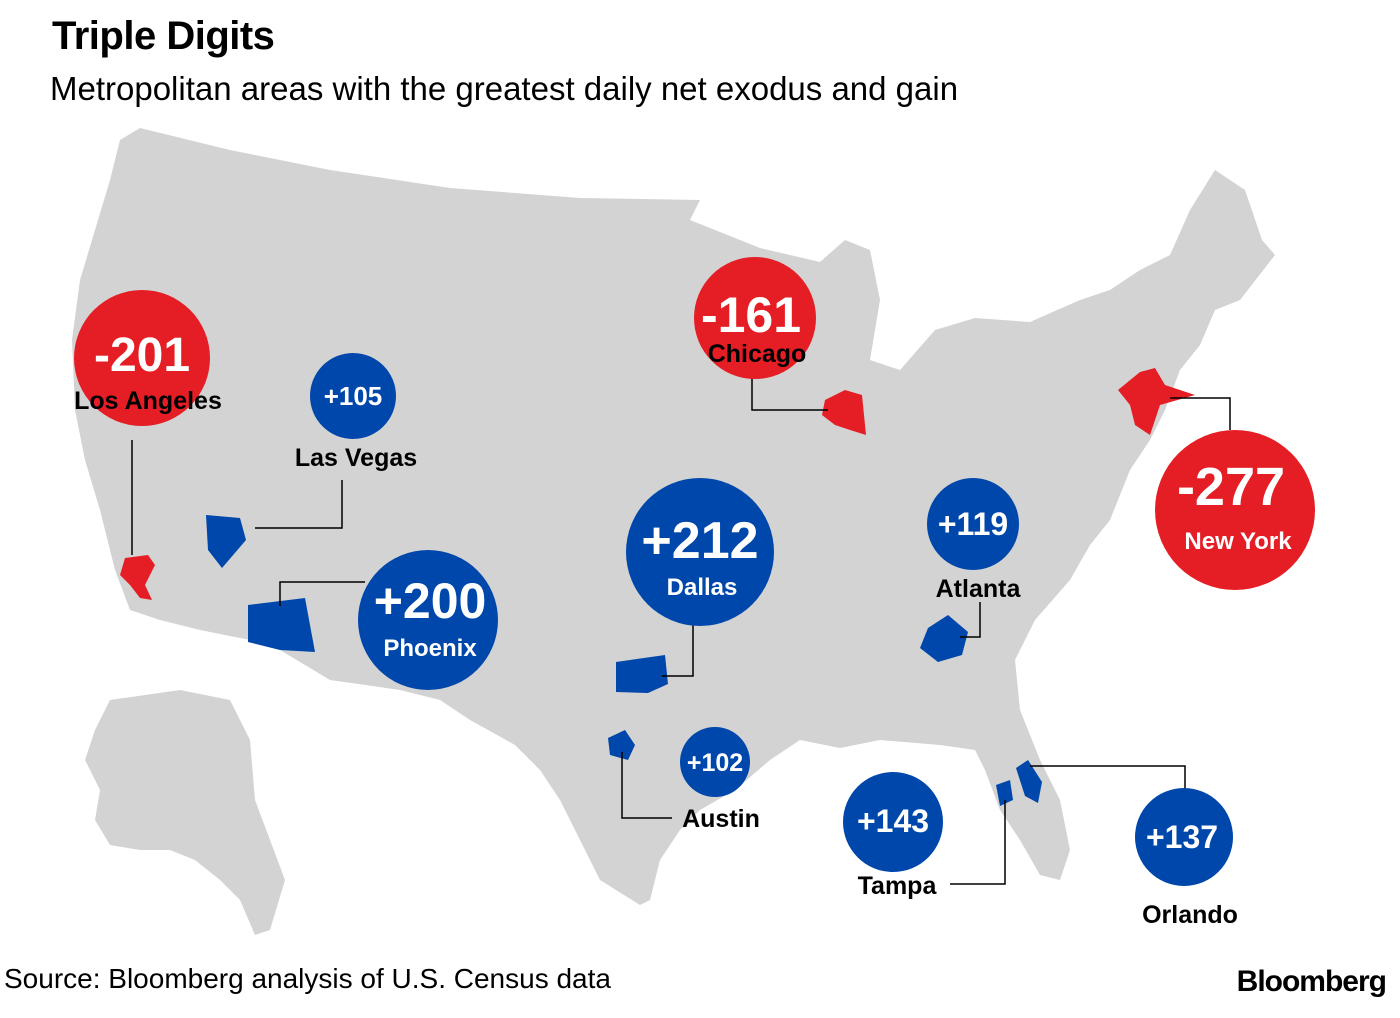 The height and width of the screenshot is (1018, 1400). Describe the element at coordinates (978, 842) in the screenshot. I see `leader-line-tampa` at that location.